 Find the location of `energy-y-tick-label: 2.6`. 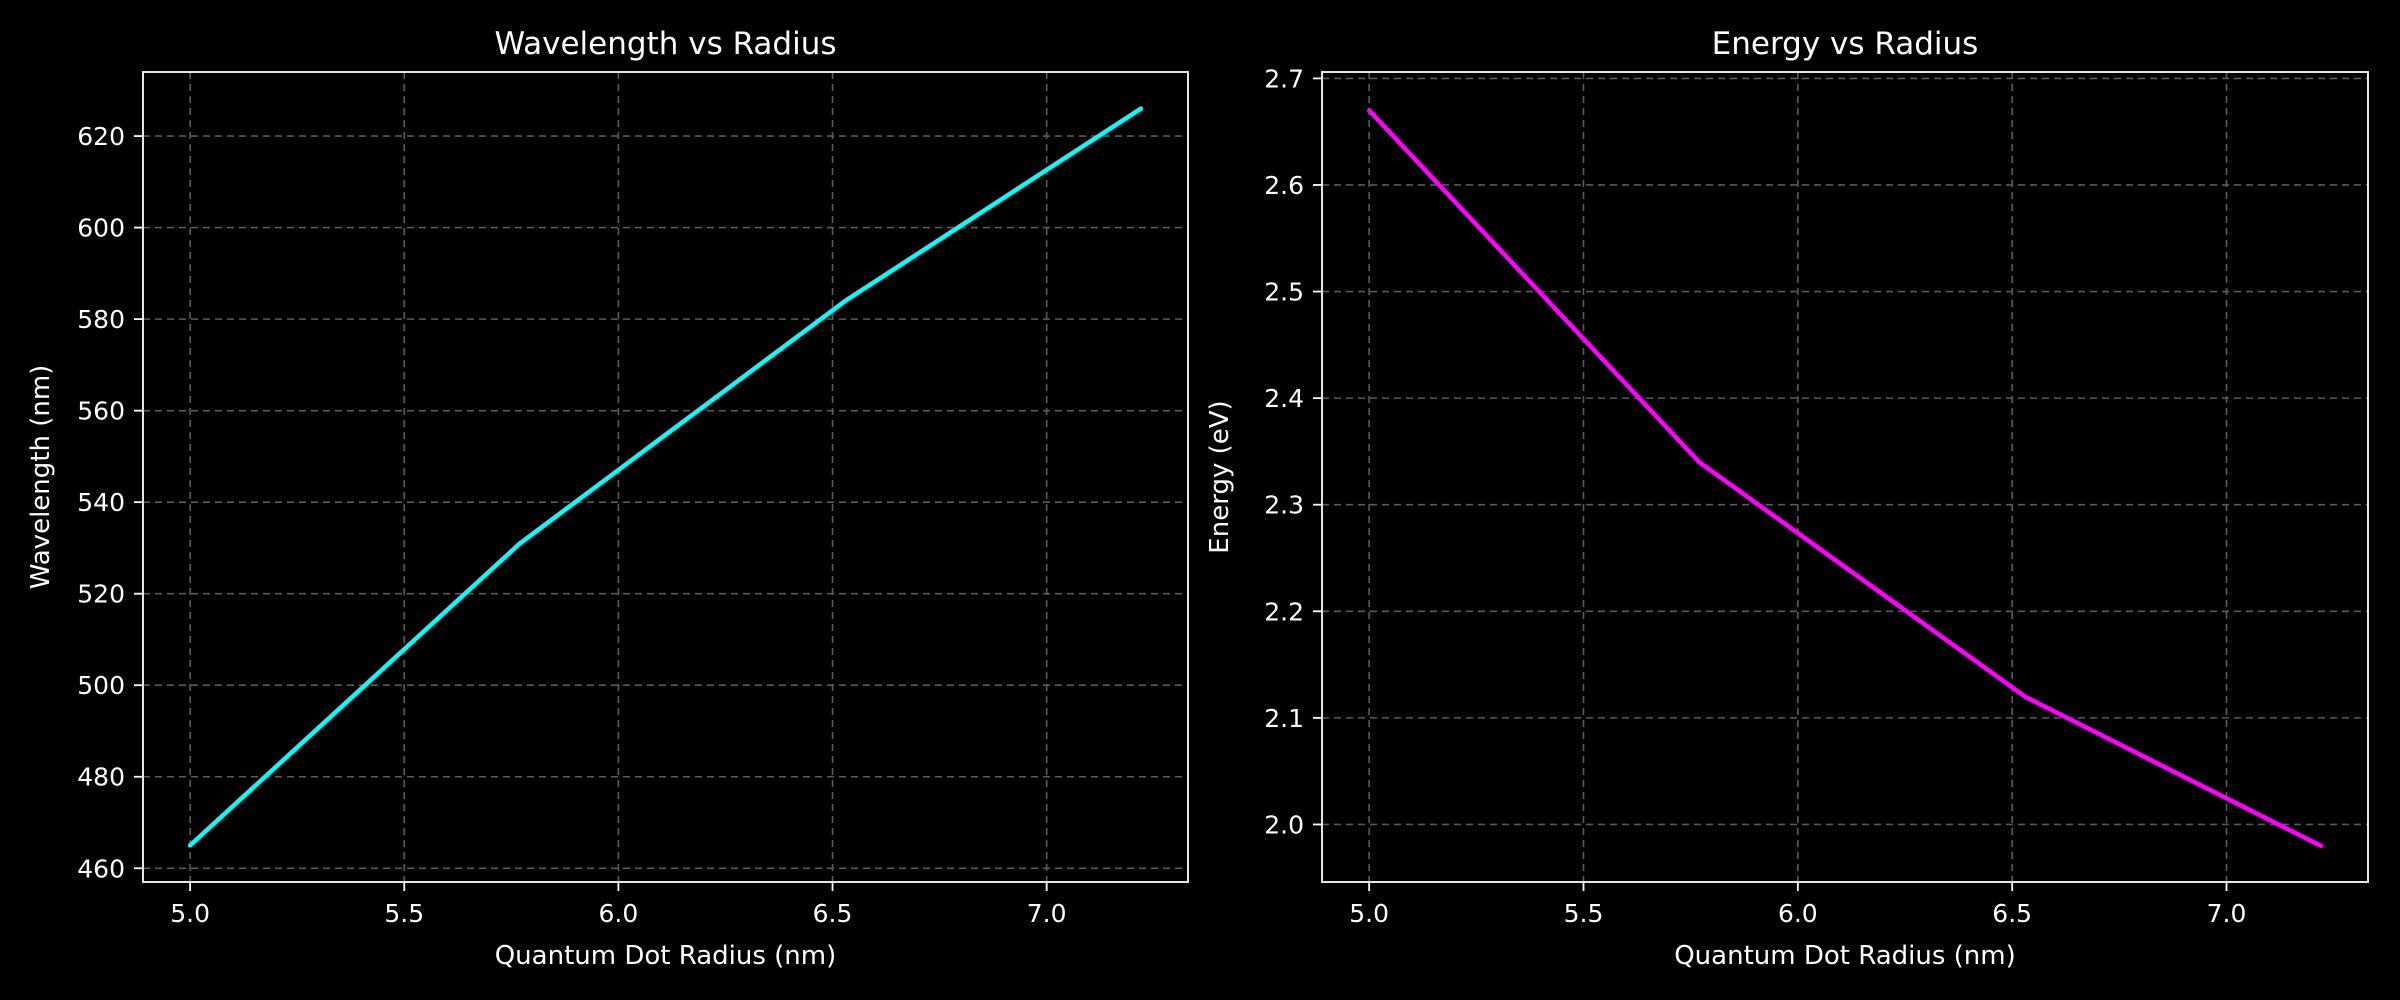

energy-y-tick-label: 2.6 is located at coordinates (1284, 185).